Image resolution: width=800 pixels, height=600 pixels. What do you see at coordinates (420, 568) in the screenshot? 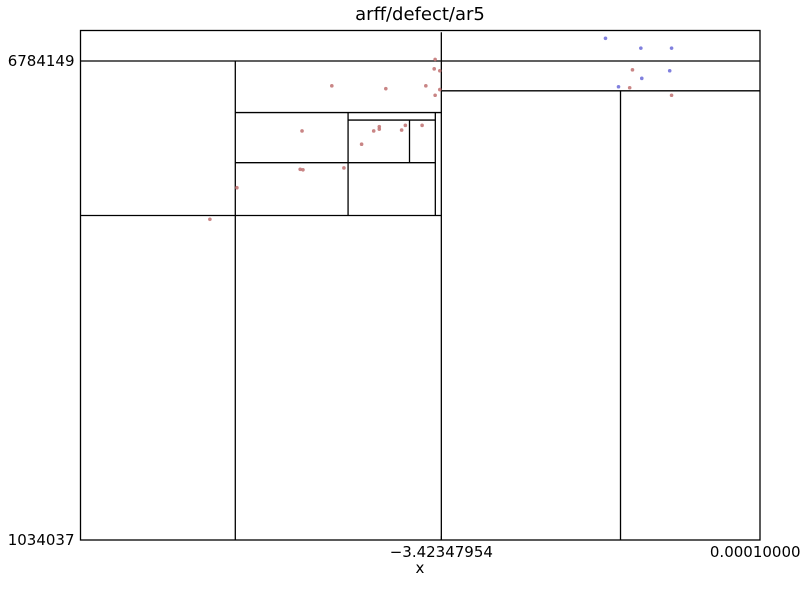
I see `x-axis-label: x` at bounding box center [420, 568].